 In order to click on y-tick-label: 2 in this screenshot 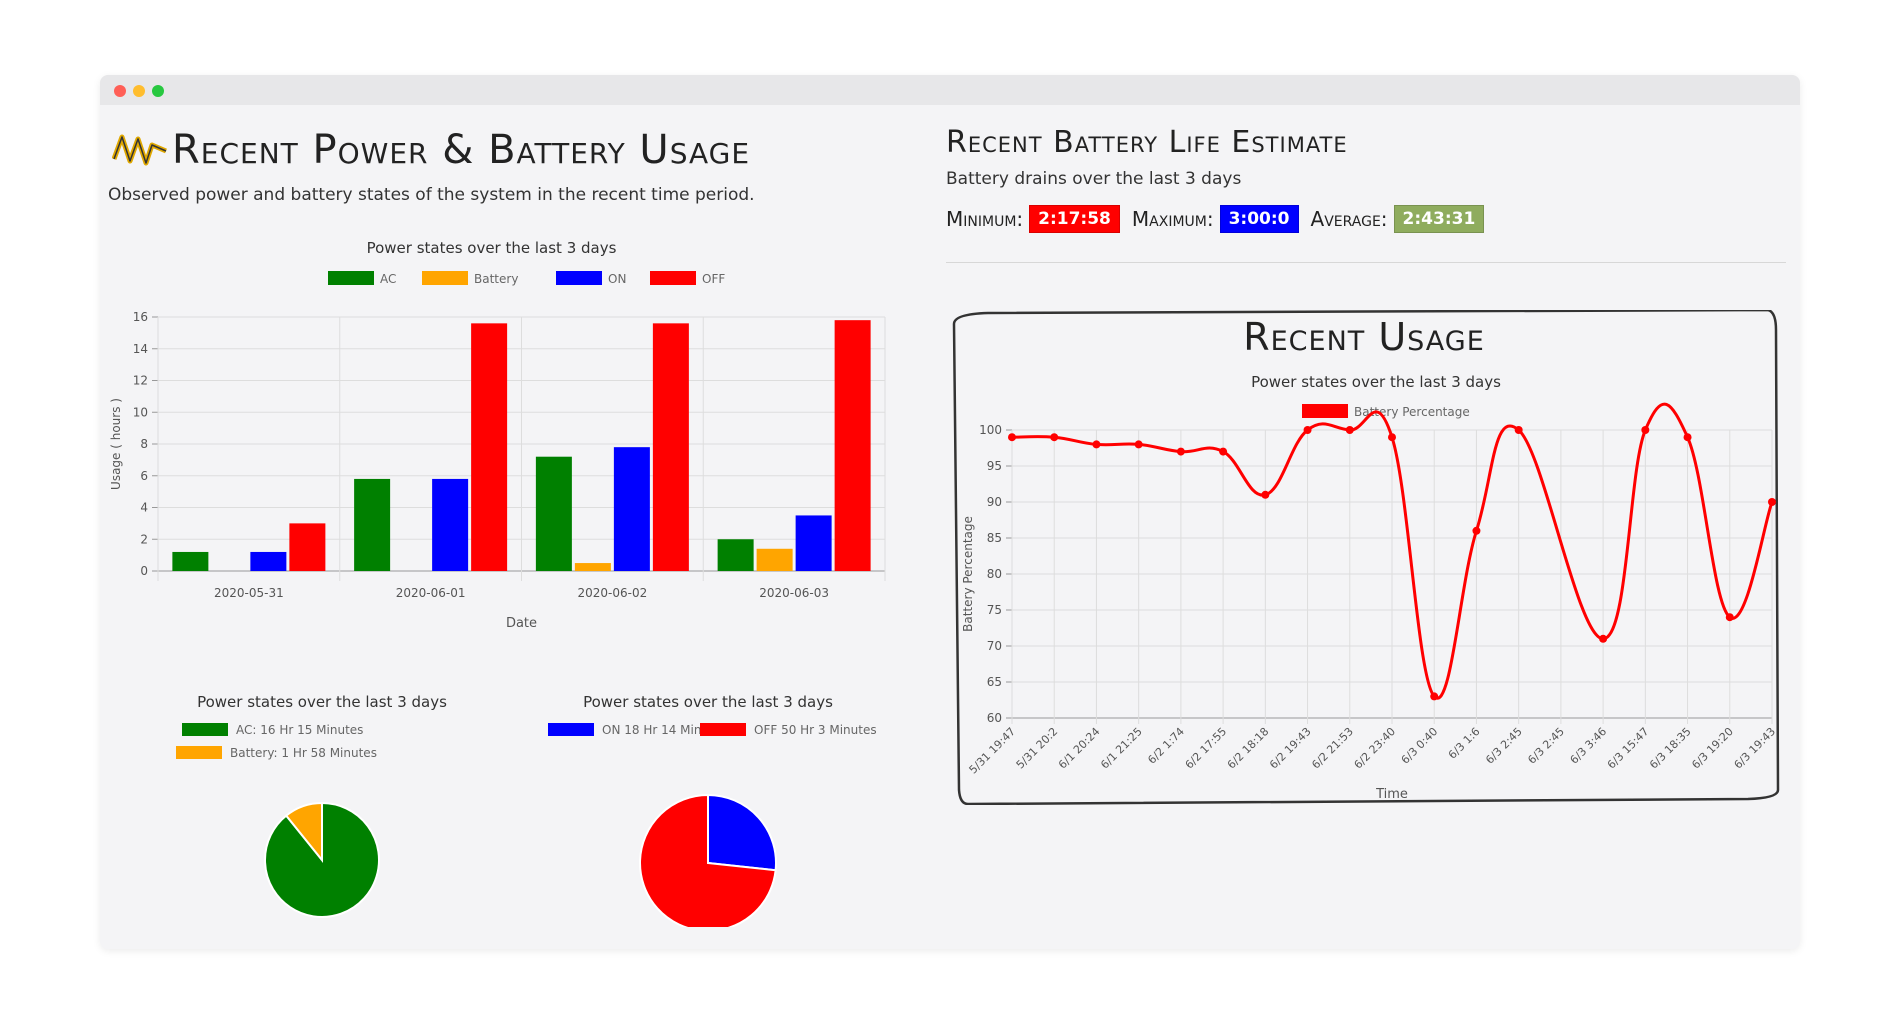, I will do `click(144, 539)`.